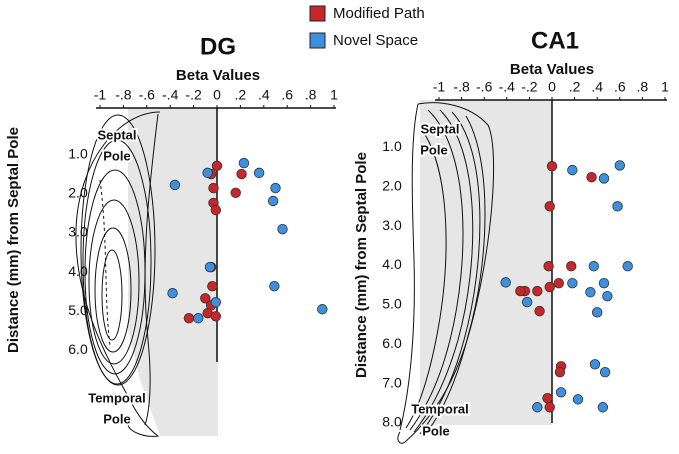 The width and height of the screenshot is (679, 454). What do you see at coordinates (445, 273) in the screenshot?
I see `ca1-contours` at bounding box center [445, 273].